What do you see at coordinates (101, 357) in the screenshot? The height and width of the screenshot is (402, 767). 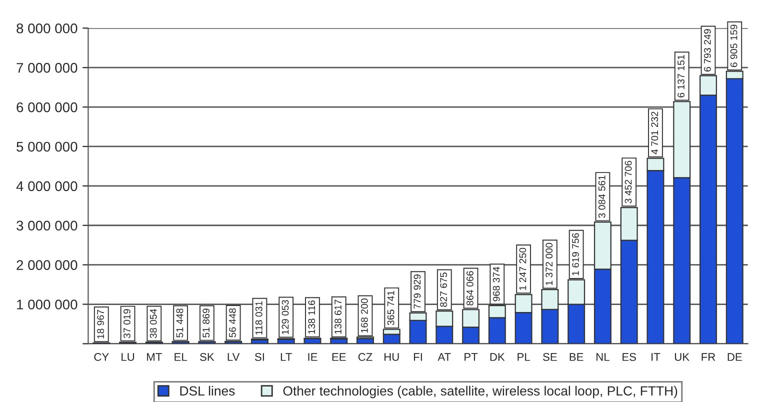 I see `x-tick-label: CY` at bounding box center [101, 357].